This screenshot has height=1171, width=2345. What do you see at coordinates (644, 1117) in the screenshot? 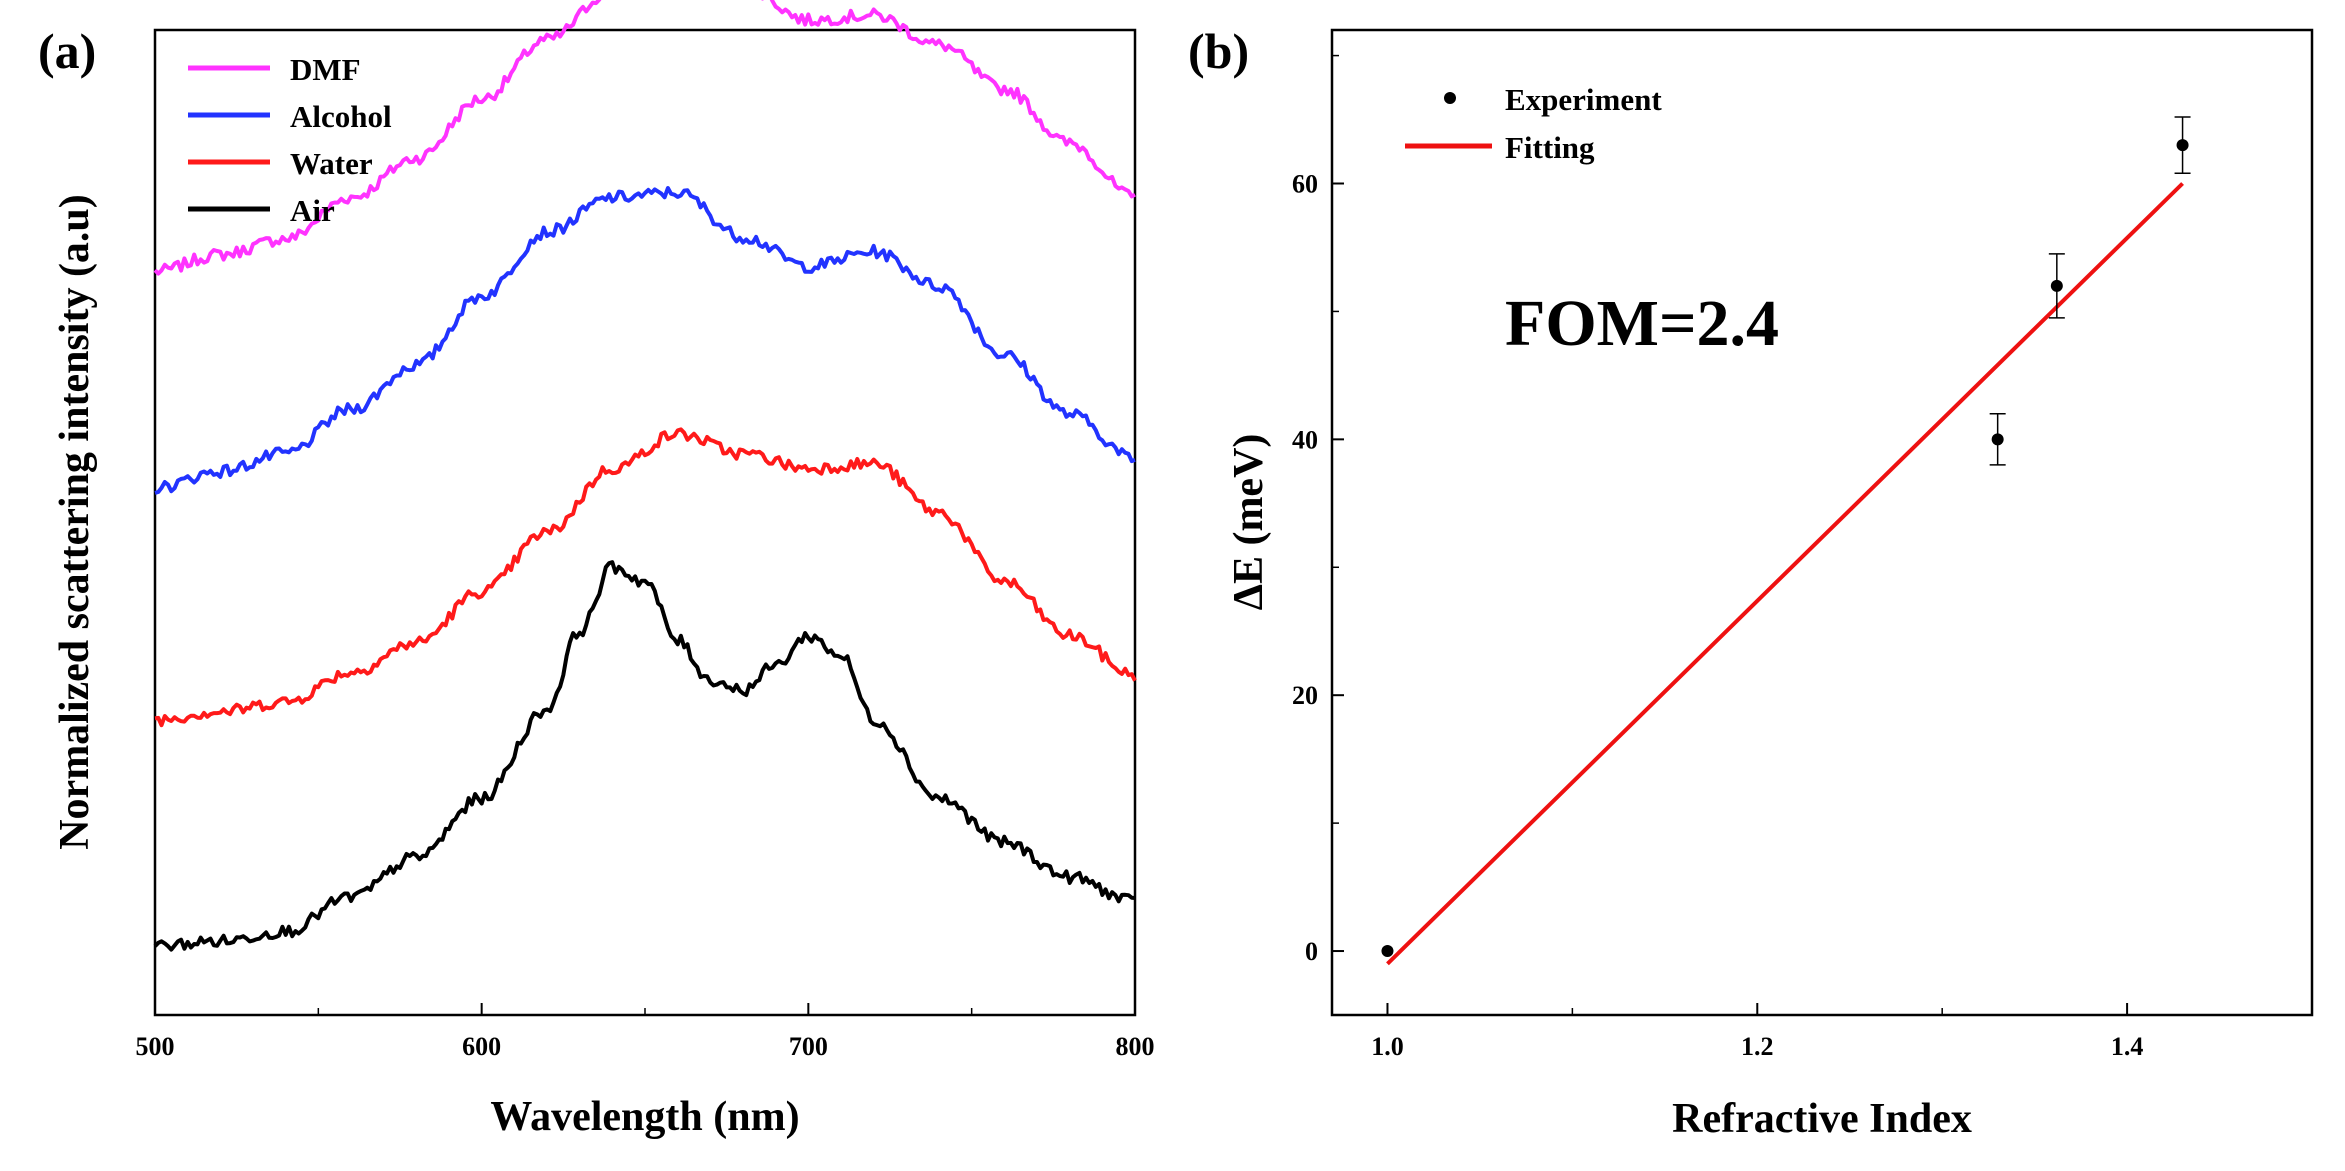
I see `panel-a-x-axis-label: Wavelength (nm)` at bounding box center [644, 1117].